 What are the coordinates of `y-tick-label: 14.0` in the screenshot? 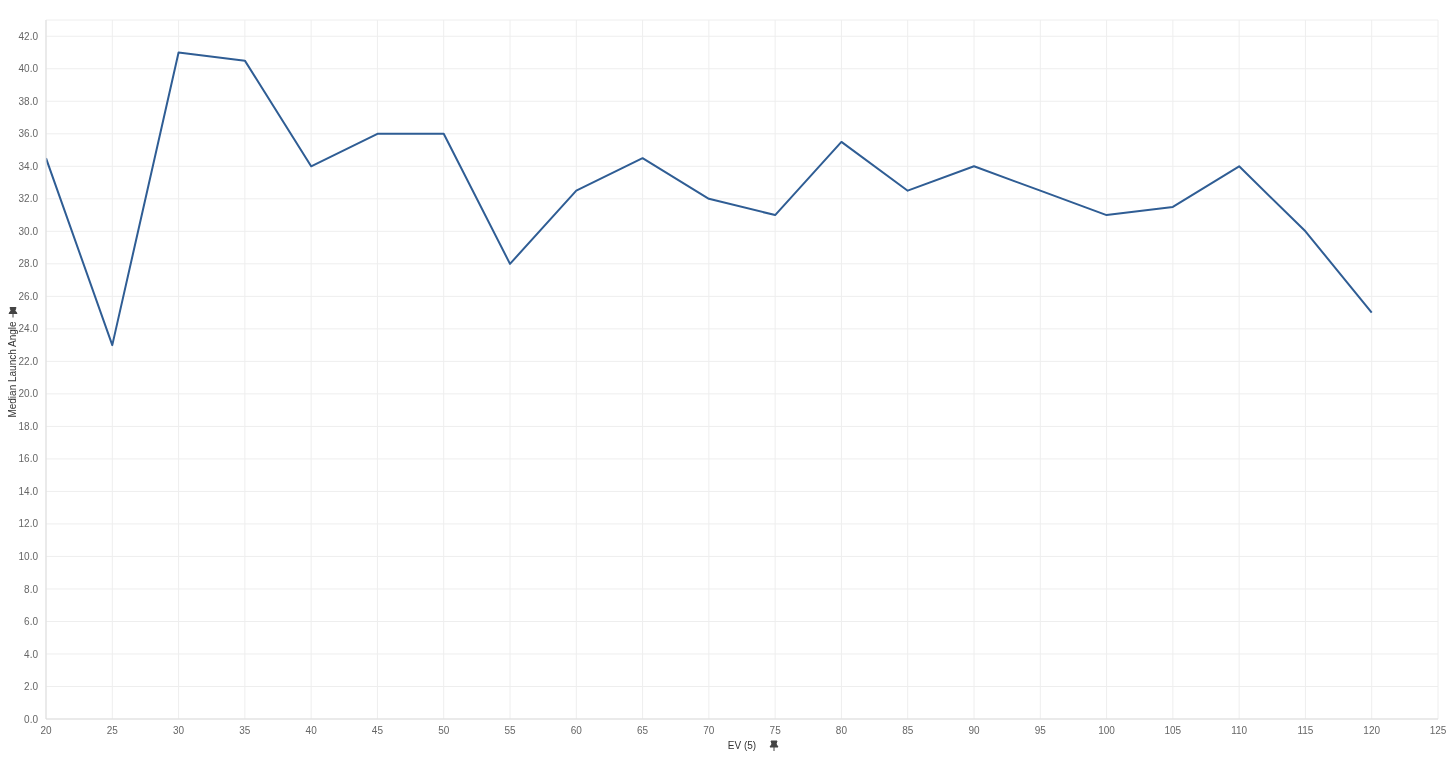 It's located at (28, 491).